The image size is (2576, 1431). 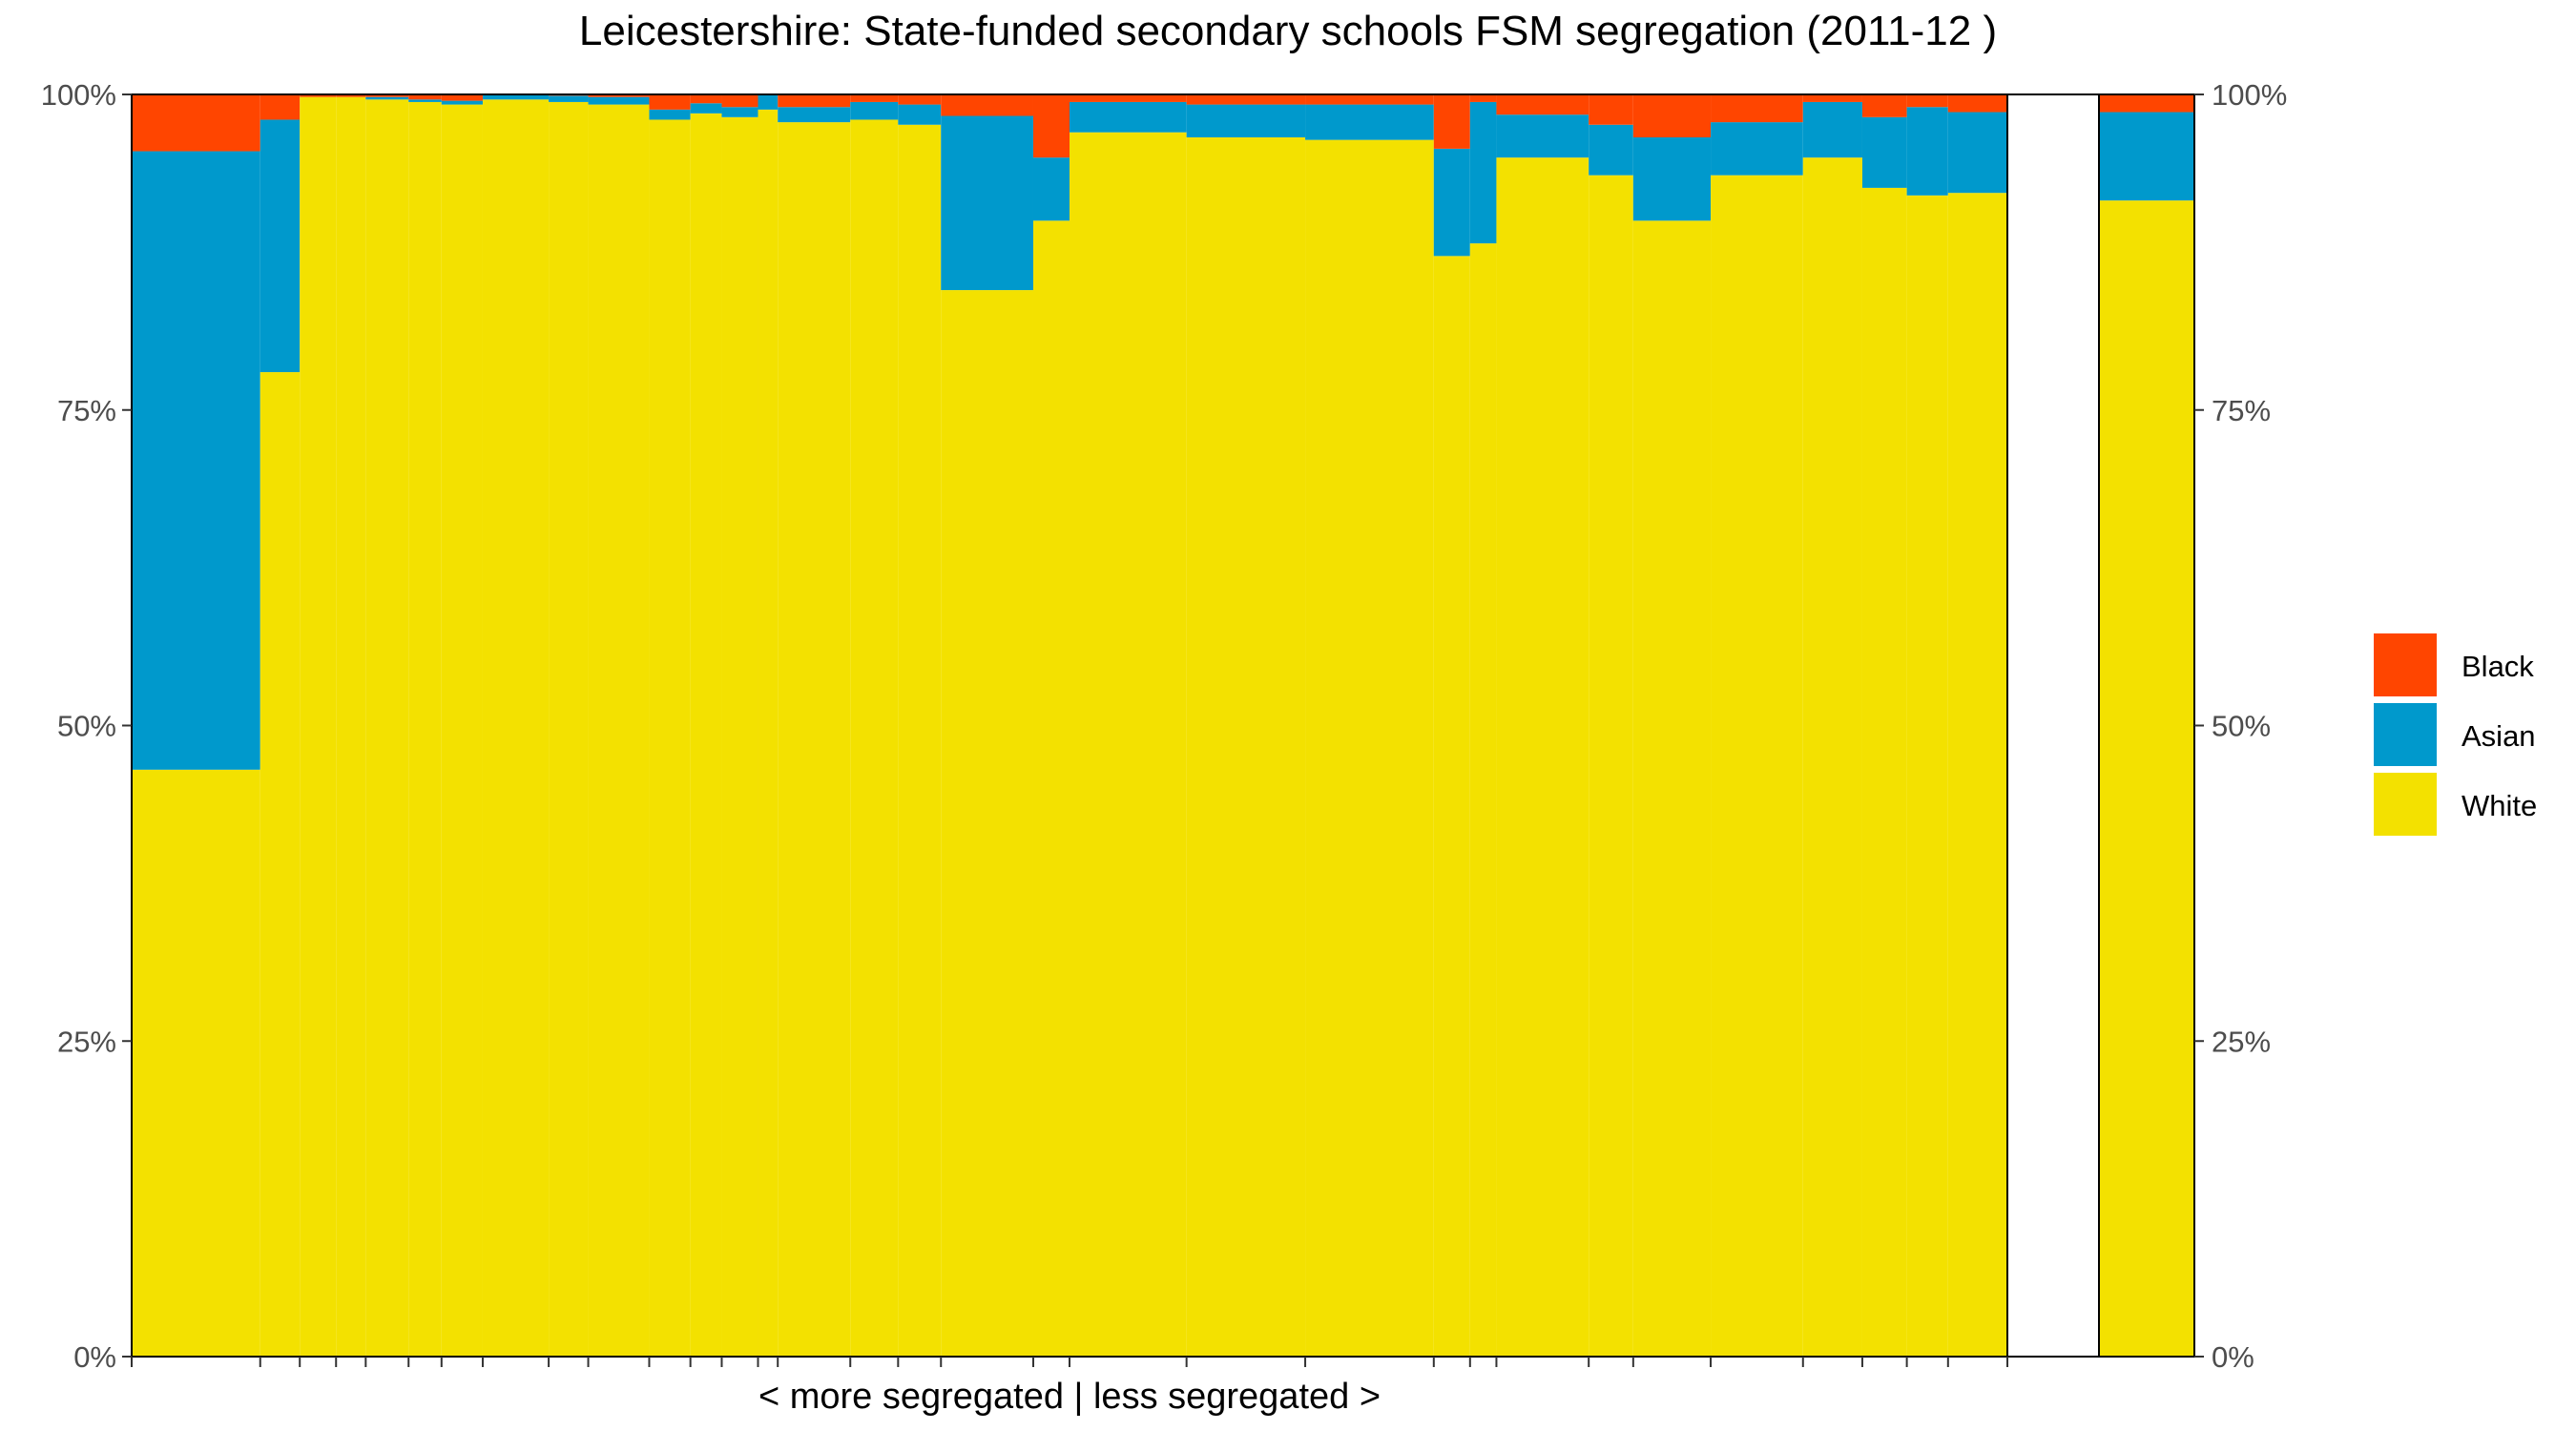 I want to click on overall-bar-segment-black, so click(x=2146, y=103).